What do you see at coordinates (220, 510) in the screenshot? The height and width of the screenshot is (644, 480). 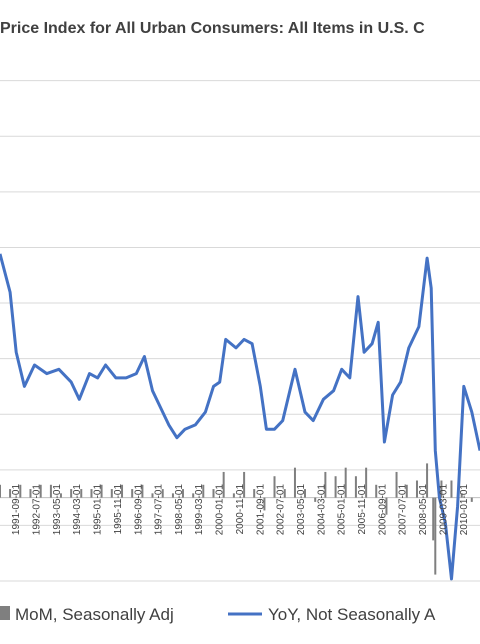 I see `x-tick-label: 2000-01-01` at bounding box center [220, 510].